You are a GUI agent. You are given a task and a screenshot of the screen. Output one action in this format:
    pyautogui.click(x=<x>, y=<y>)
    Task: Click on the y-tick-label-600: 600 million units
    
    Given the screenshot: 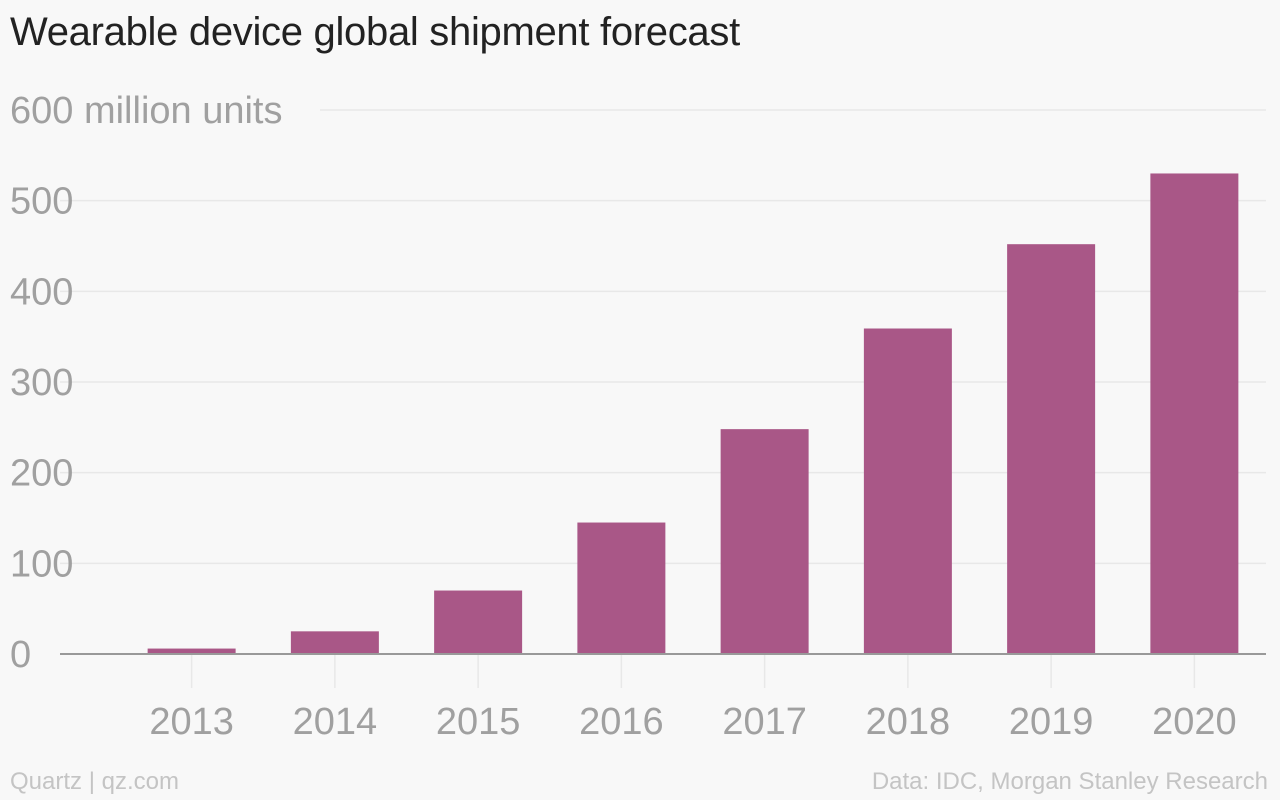 What is the action you would take?
    pyautogui.click(x=146, y=111)
    